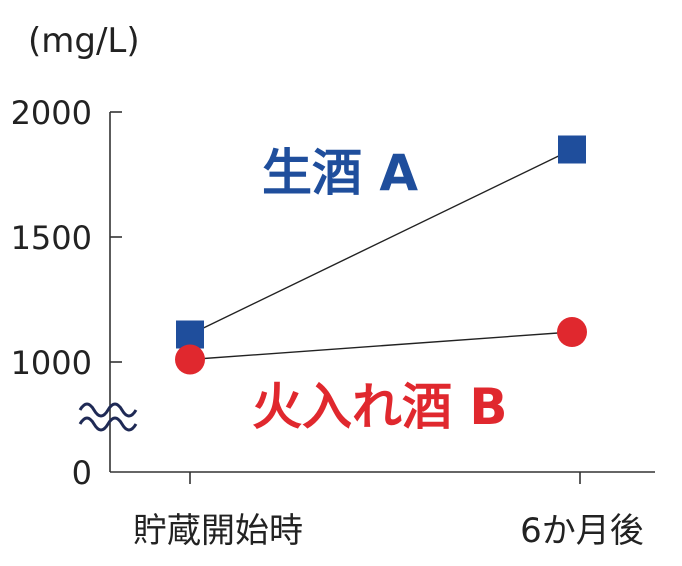  Describe the element at coordinates (108, 417) in the screenshot. I see `axis-break-icon` at that location.